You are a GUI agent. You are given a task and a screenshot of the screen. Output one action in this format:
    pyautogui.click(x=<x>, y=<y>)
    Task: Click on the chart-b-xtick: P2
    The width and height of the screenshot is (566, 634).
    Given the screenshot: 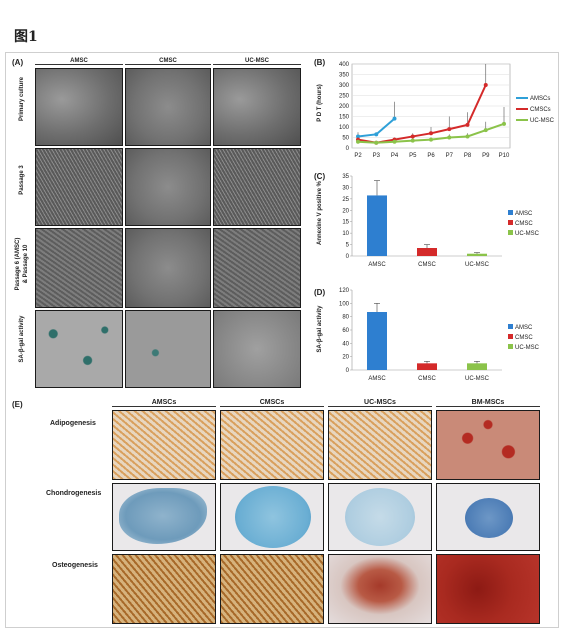 What is the action you would take?
    pyautogui.click(x=358, y=156)
    